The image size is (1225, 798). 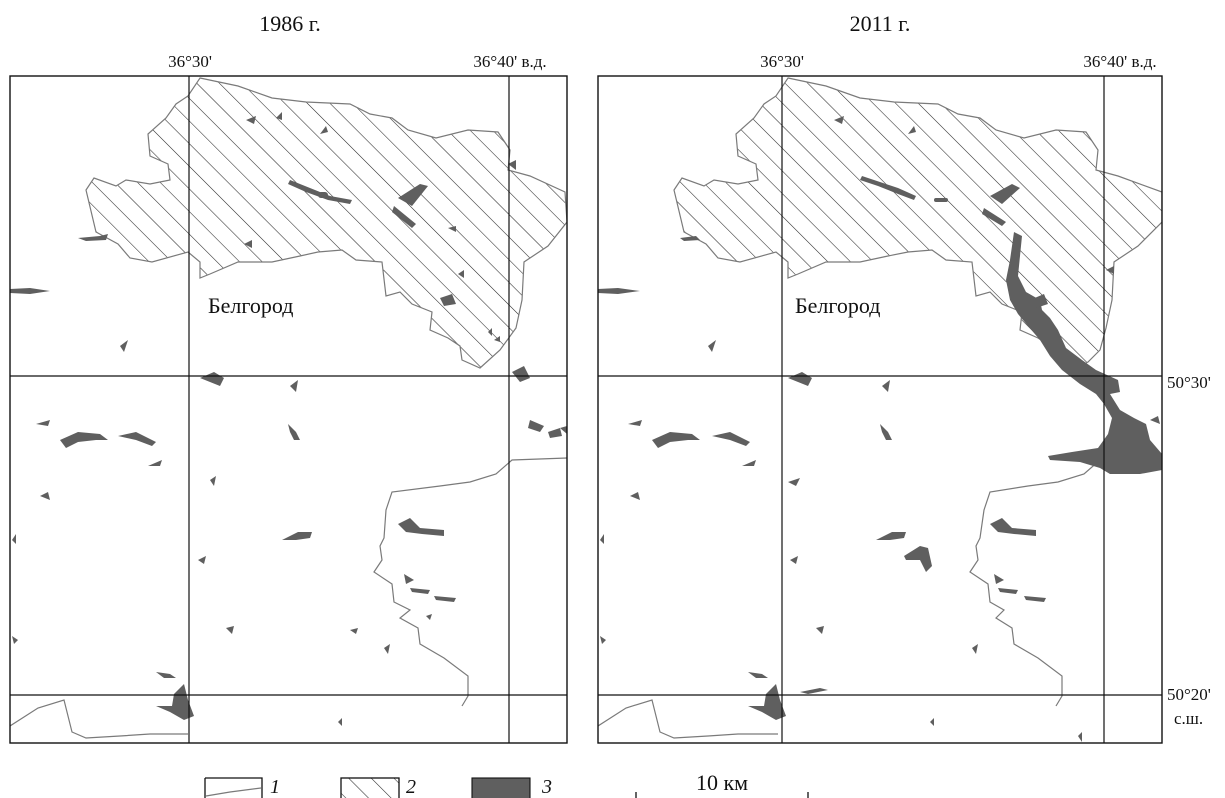 What do you see at coordinates (242, 787) in the screenshot?
I see `legend-item-boundary: 1` at bounding box center [242, 787].